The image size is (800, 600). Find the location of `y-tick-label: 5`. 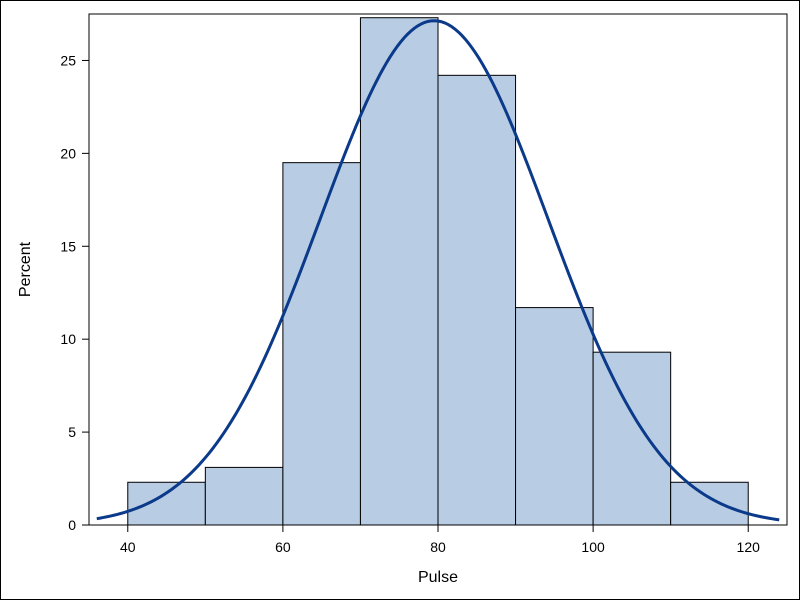

y-tick-label: 5 is located at coordinates (72, 432).